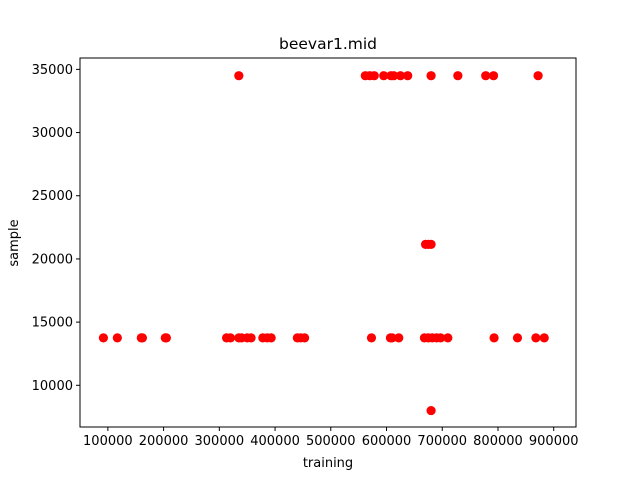 This screenshot has height=480, width=640. What do you see at coordinates (275, 441) in the screenshot?
I see `x-tick-label: 400000` at bounding box center [275, 441].